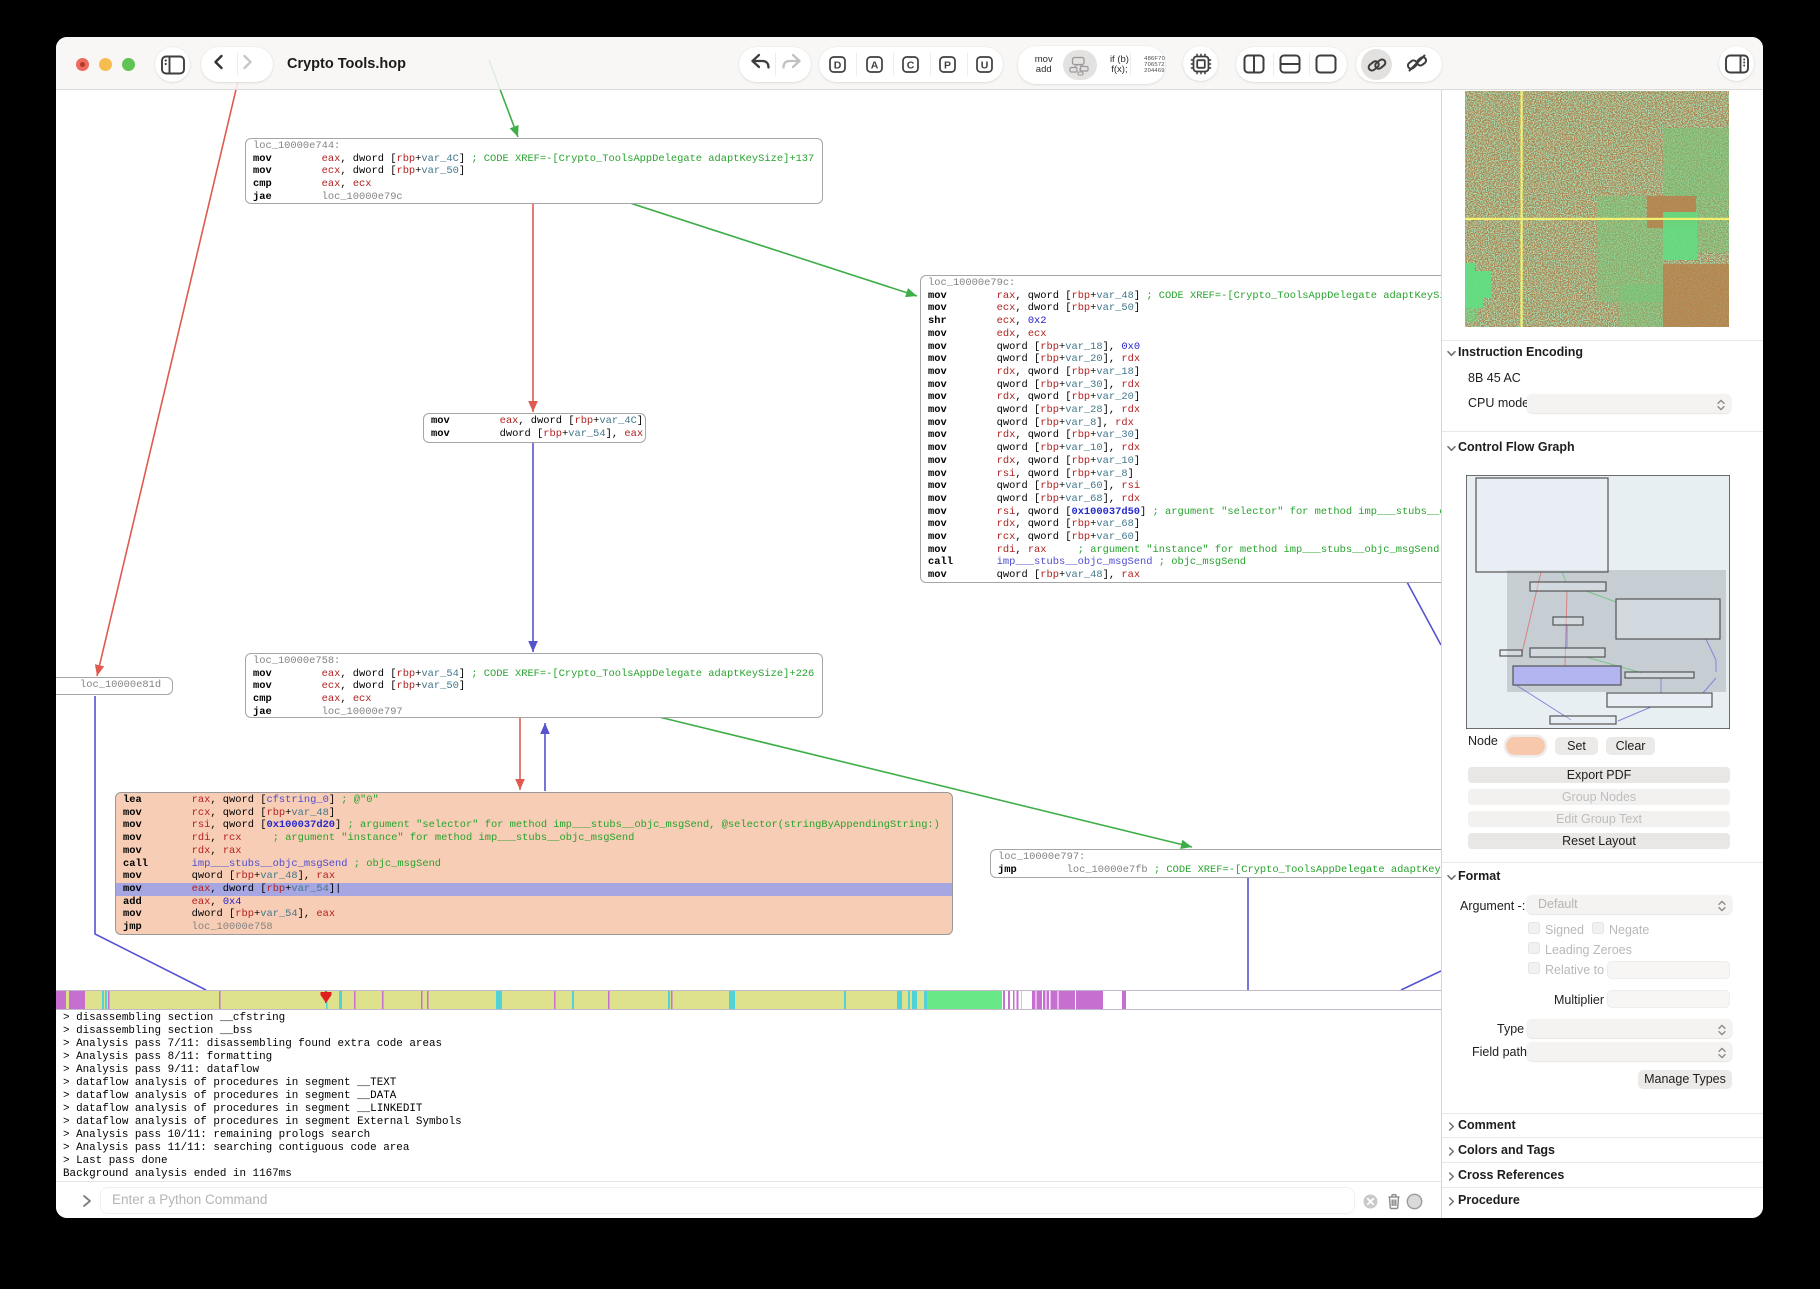 The height and width of the screenshot is (1289, 1820). Describe the element at coordinates (947, 65) in the screenshot. I see `svg-text: P` at that location.